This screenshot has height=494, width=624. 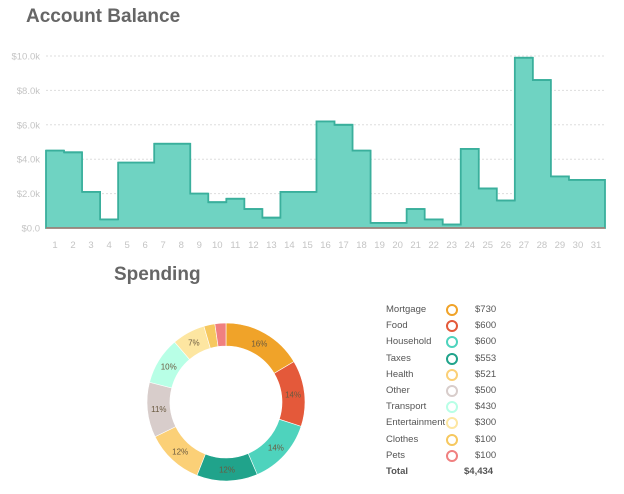 I want to click on y-tick-label: $6.0k, so click(x=28, y=125).